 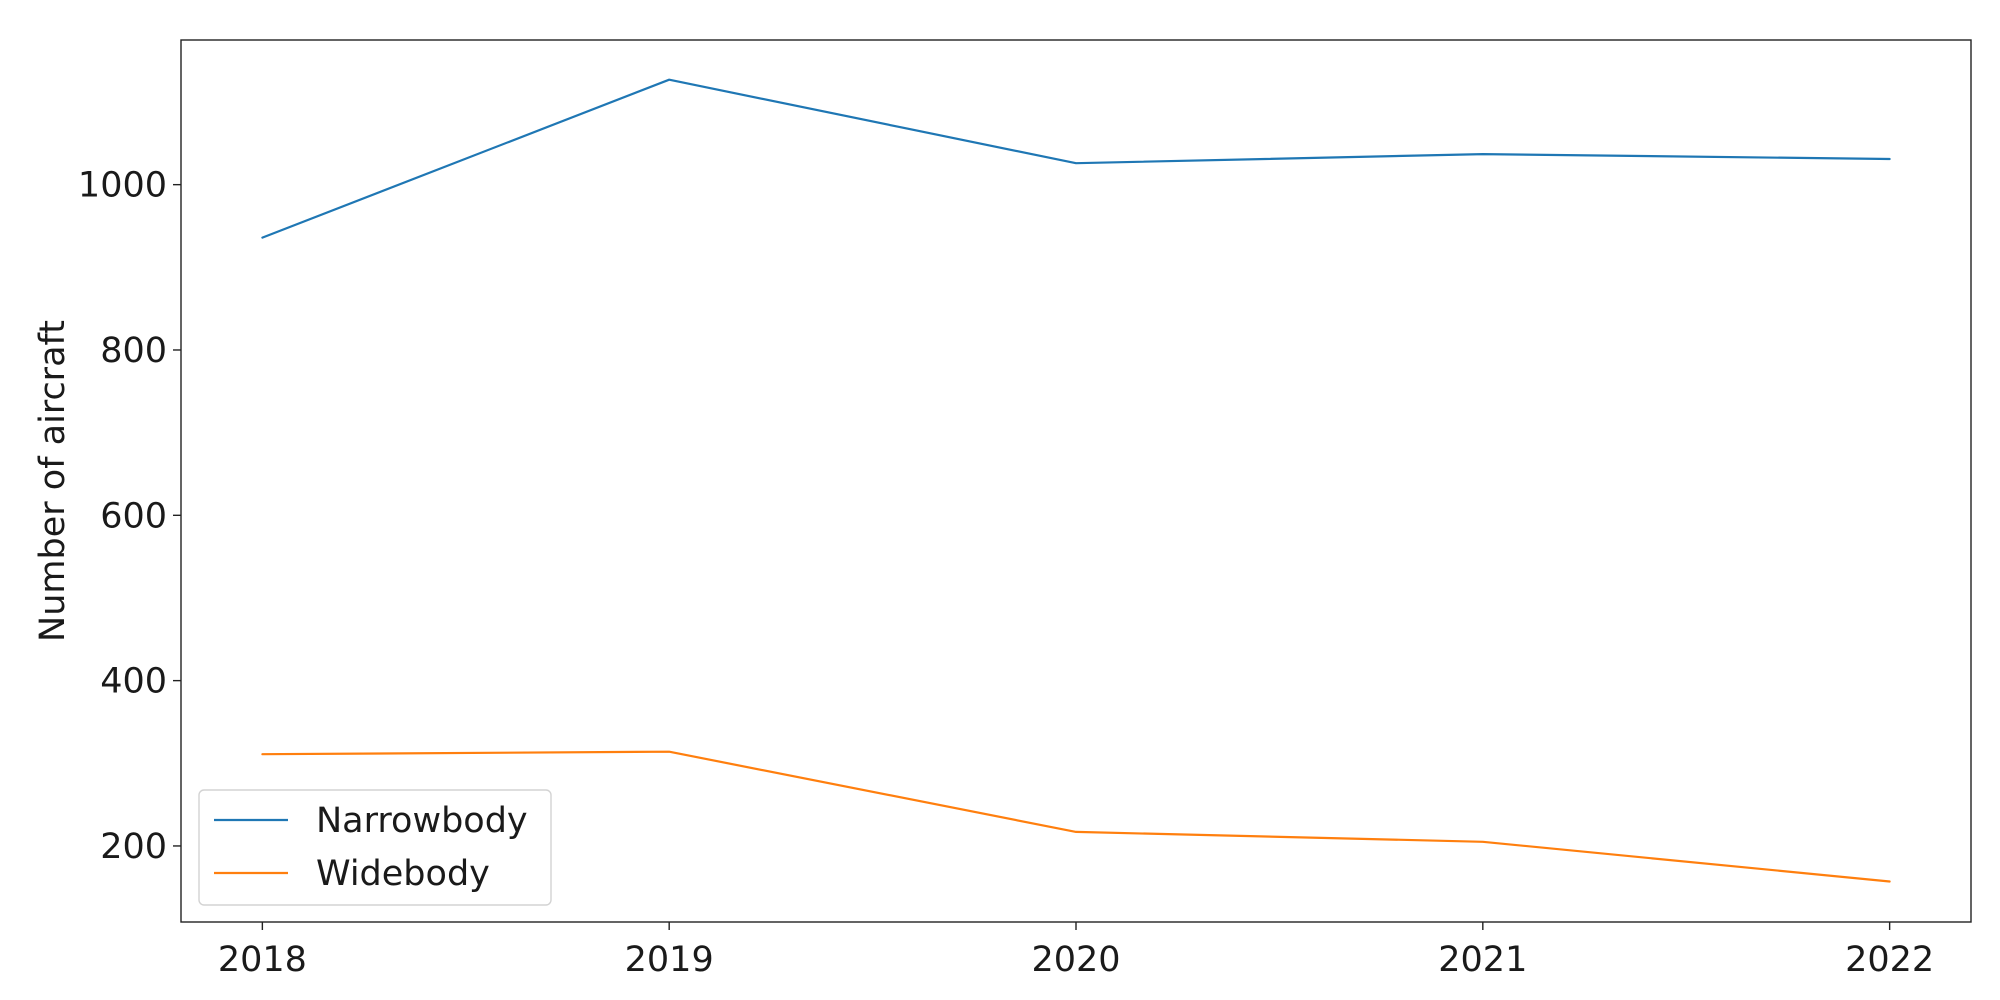 I want to click on x-tick-label: 2019, so click(x=669, y=960).